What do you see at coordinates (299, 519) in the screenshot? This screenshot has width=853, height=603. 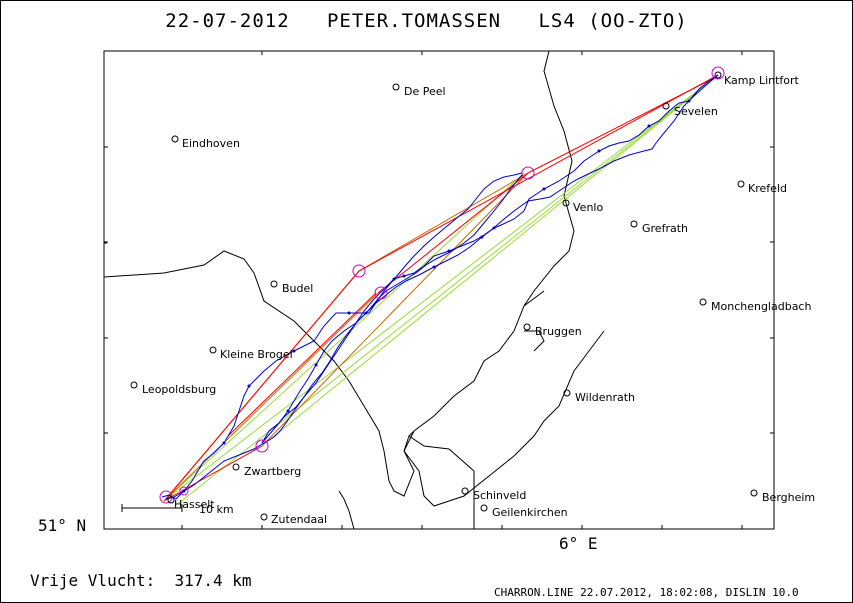 I see `place-label: Zutendaal` at bounding box center [299, 519].